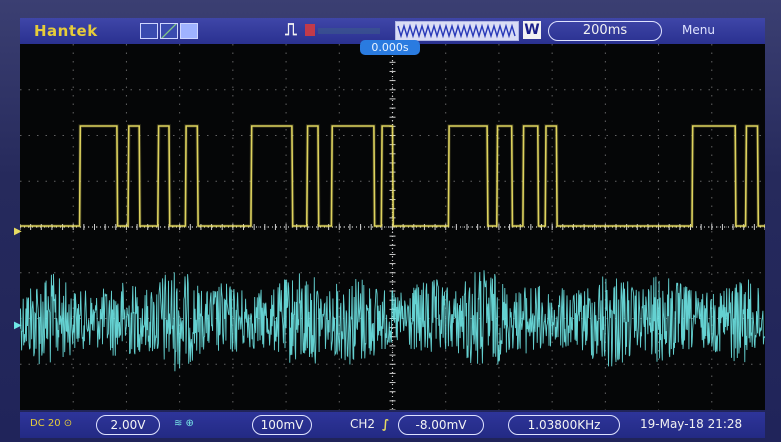  I want to click on frequency-readout: 1.03800KHz, so click(564, 425).